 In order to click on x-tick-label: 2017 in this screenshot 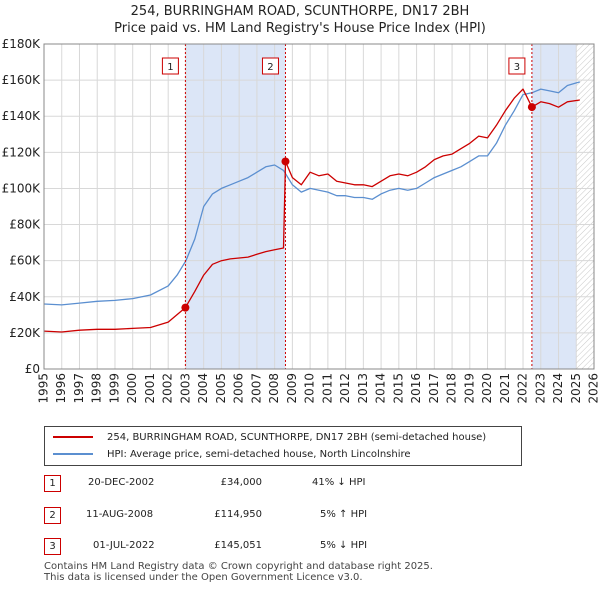, I will do `click(434, 388)`.